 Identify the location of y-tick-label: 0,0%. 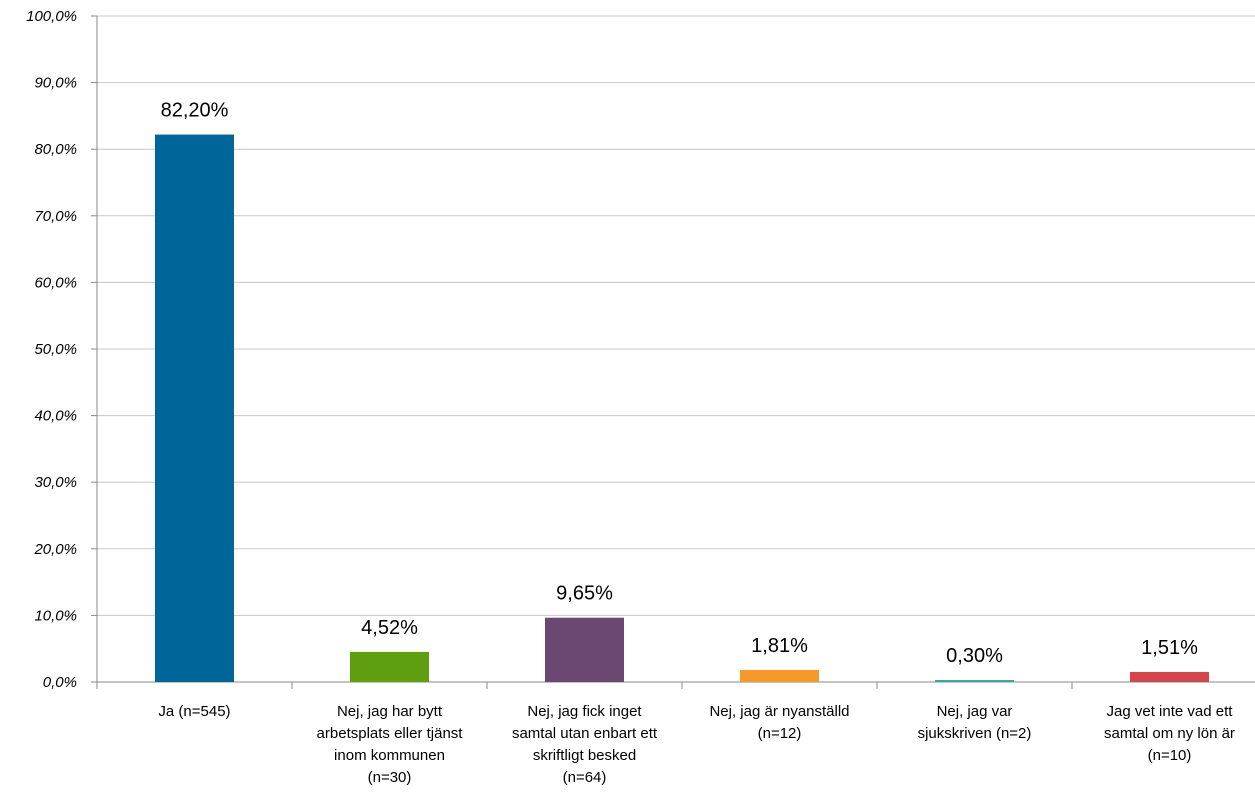
(60, 682).